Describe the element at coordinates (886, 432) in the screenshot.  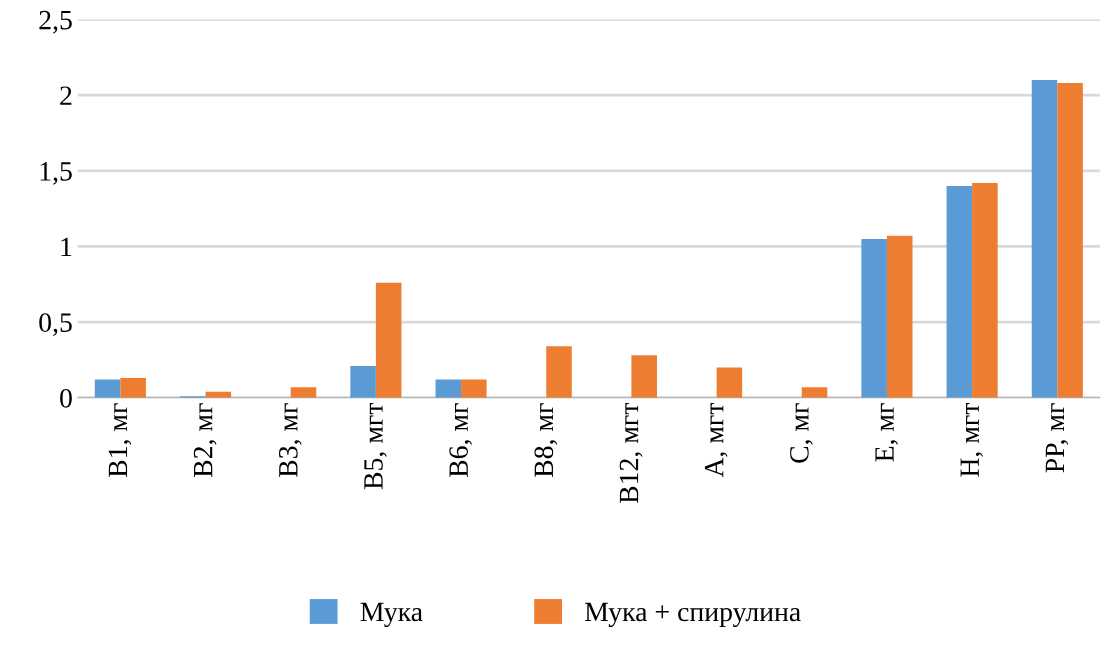
I see `x-tick-label: E, мг` at that location.